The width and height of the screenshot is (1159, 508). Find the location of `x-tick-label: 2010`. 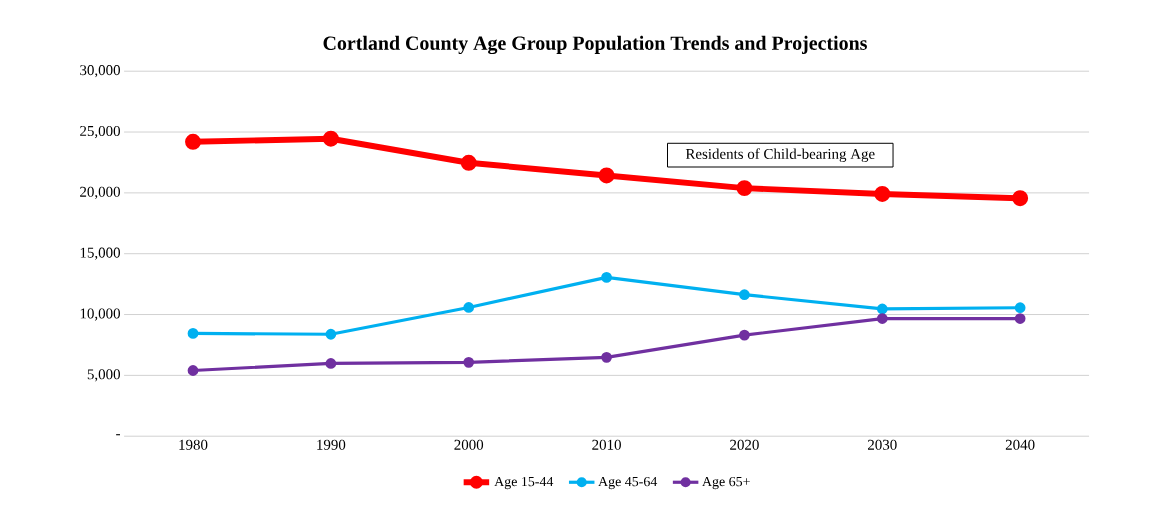

x-tick-label: 2010 is located at coordinates (606, 444).